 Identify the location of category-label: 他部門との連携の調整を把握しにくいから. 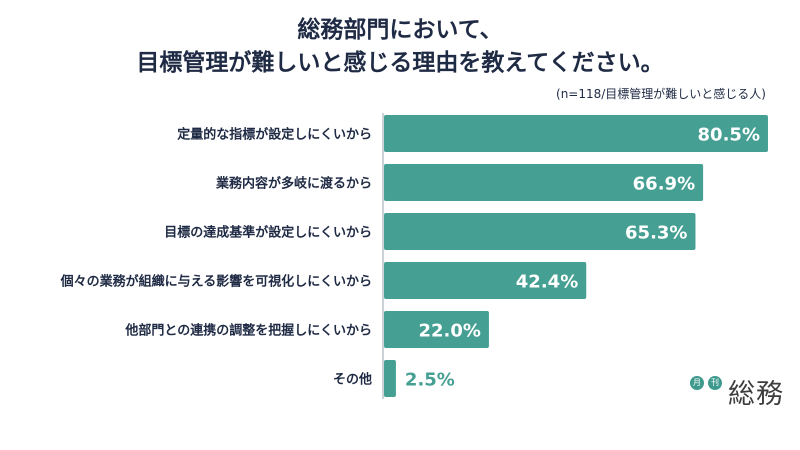
(248, 331).